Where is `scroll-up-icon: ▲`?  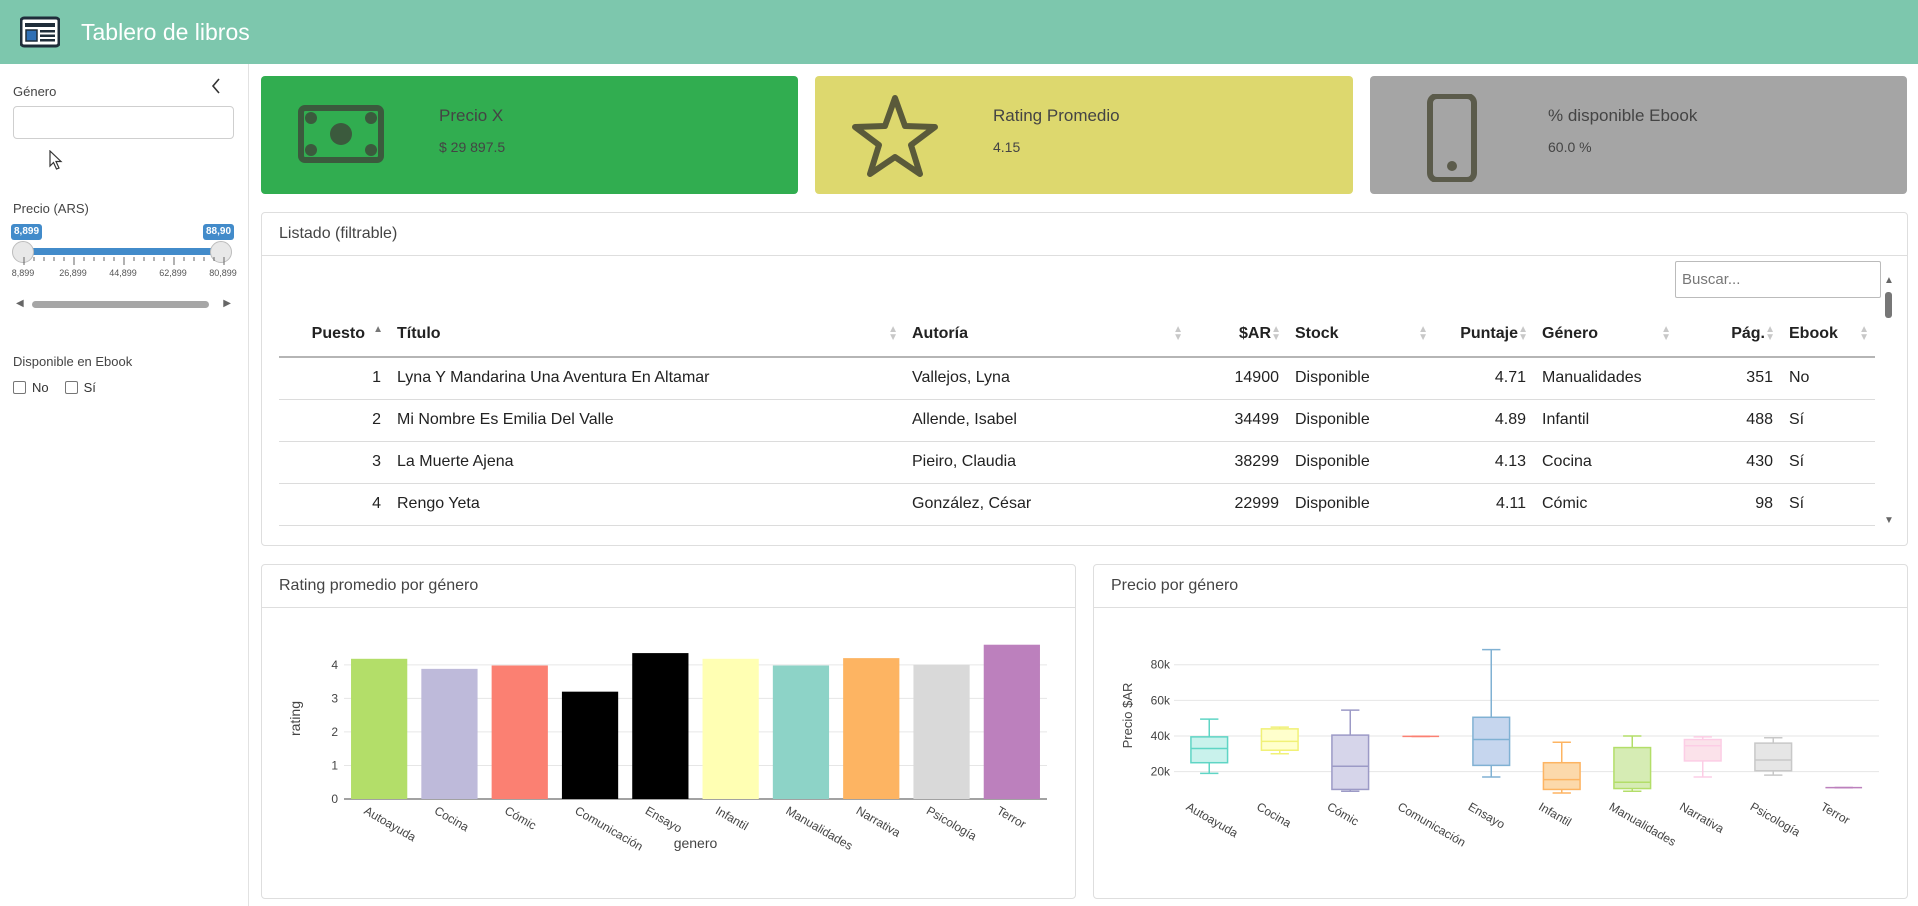 scroll-up-icon: ▲ is located at coordinates (1889, 280).